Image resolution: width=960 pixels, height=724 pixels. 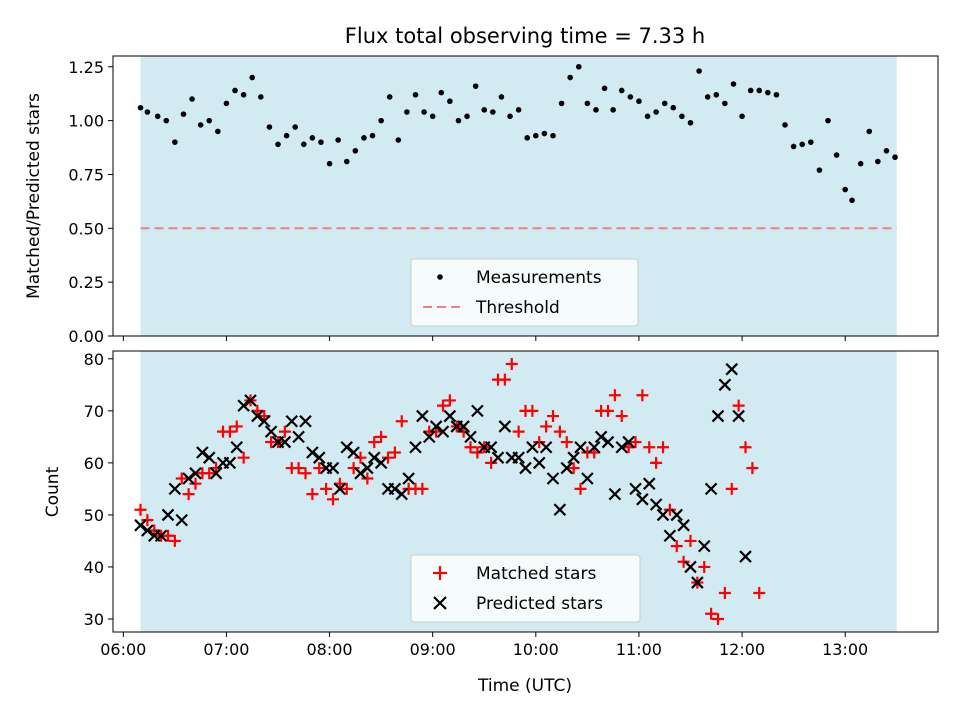 I want to click on y-tick-label: 0.00, so click(x=86, y=336).